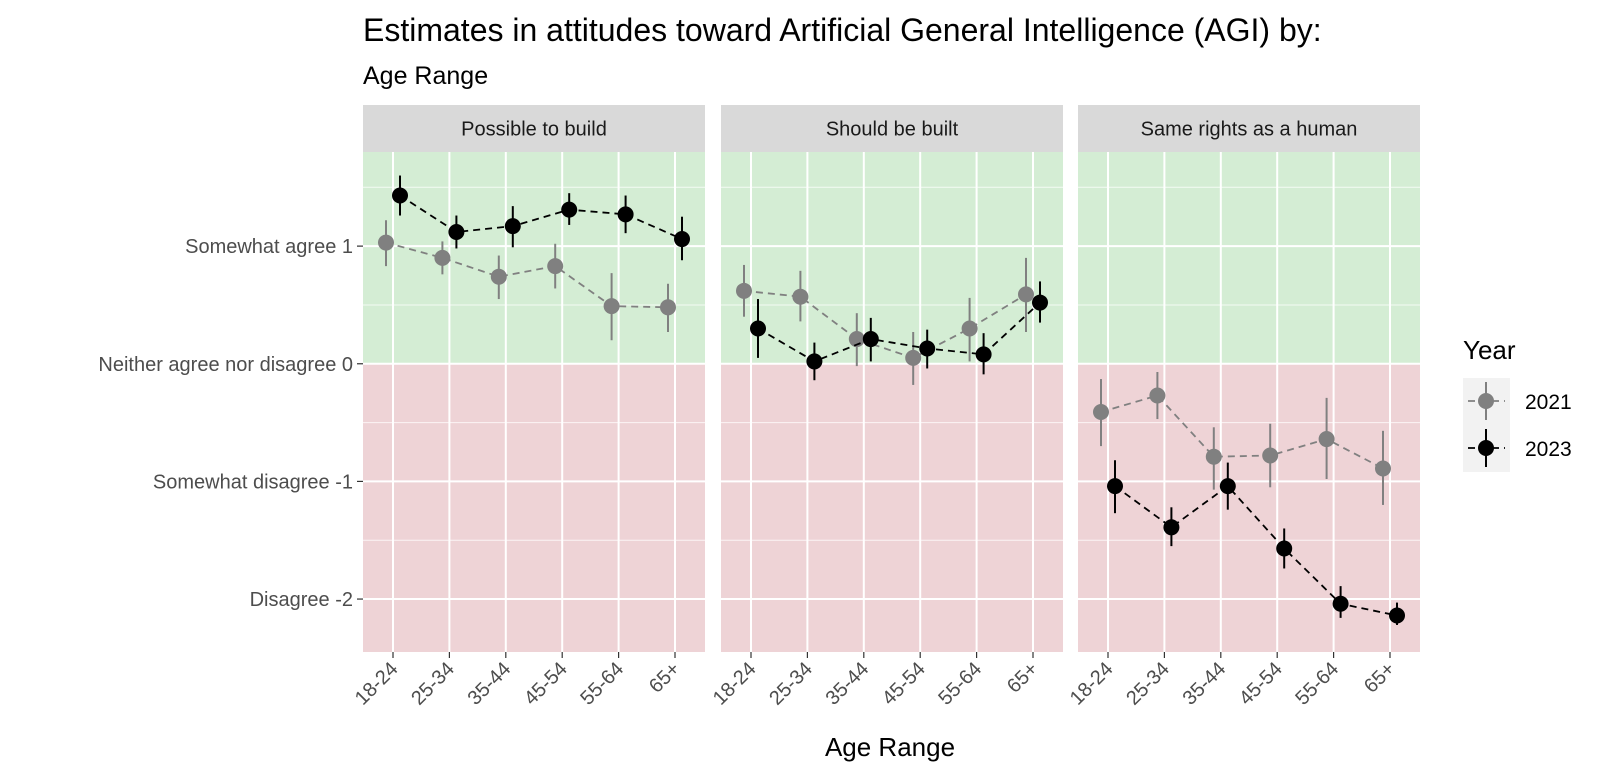 The width and height of the screenshot is (1600, 772). Describe the element at coordinates (1520, 448) in the screenshot. I see `legend-item-2023: 2023` at that location.